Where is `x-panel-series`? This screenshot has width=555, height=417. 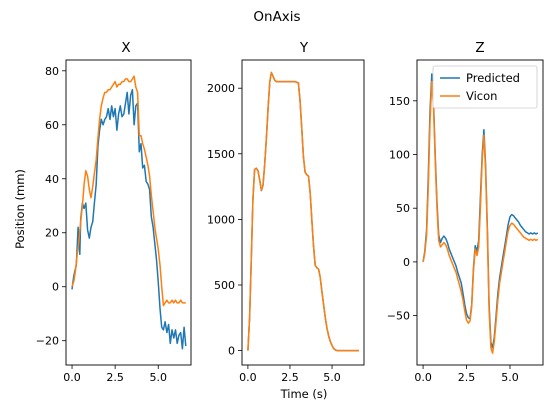
x-panel-series is located at coordinates (129, 212).